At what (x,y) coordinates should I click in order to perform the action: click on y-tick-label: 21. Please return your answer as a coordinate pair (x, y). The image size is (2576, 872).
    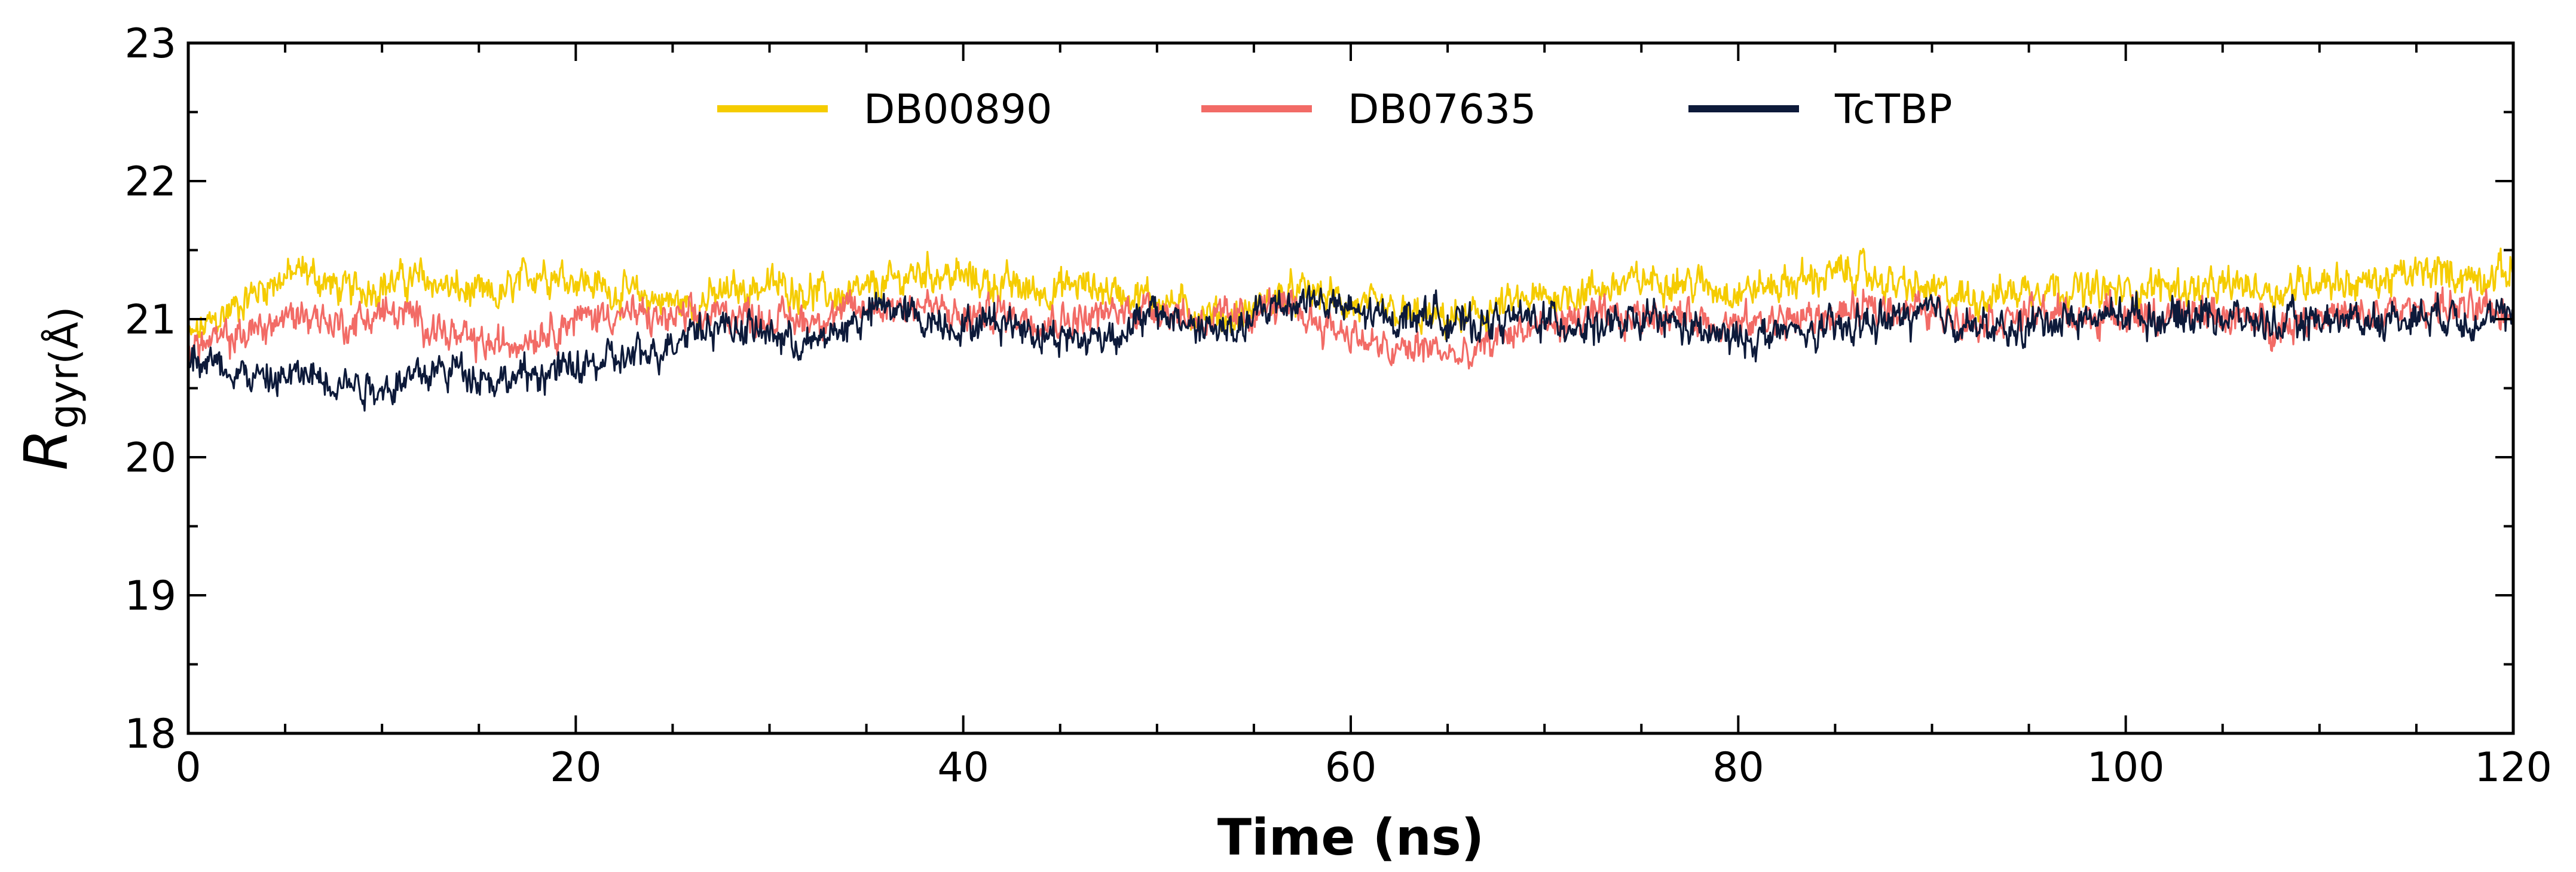
    Looking at the image, I should click on (150, 320).